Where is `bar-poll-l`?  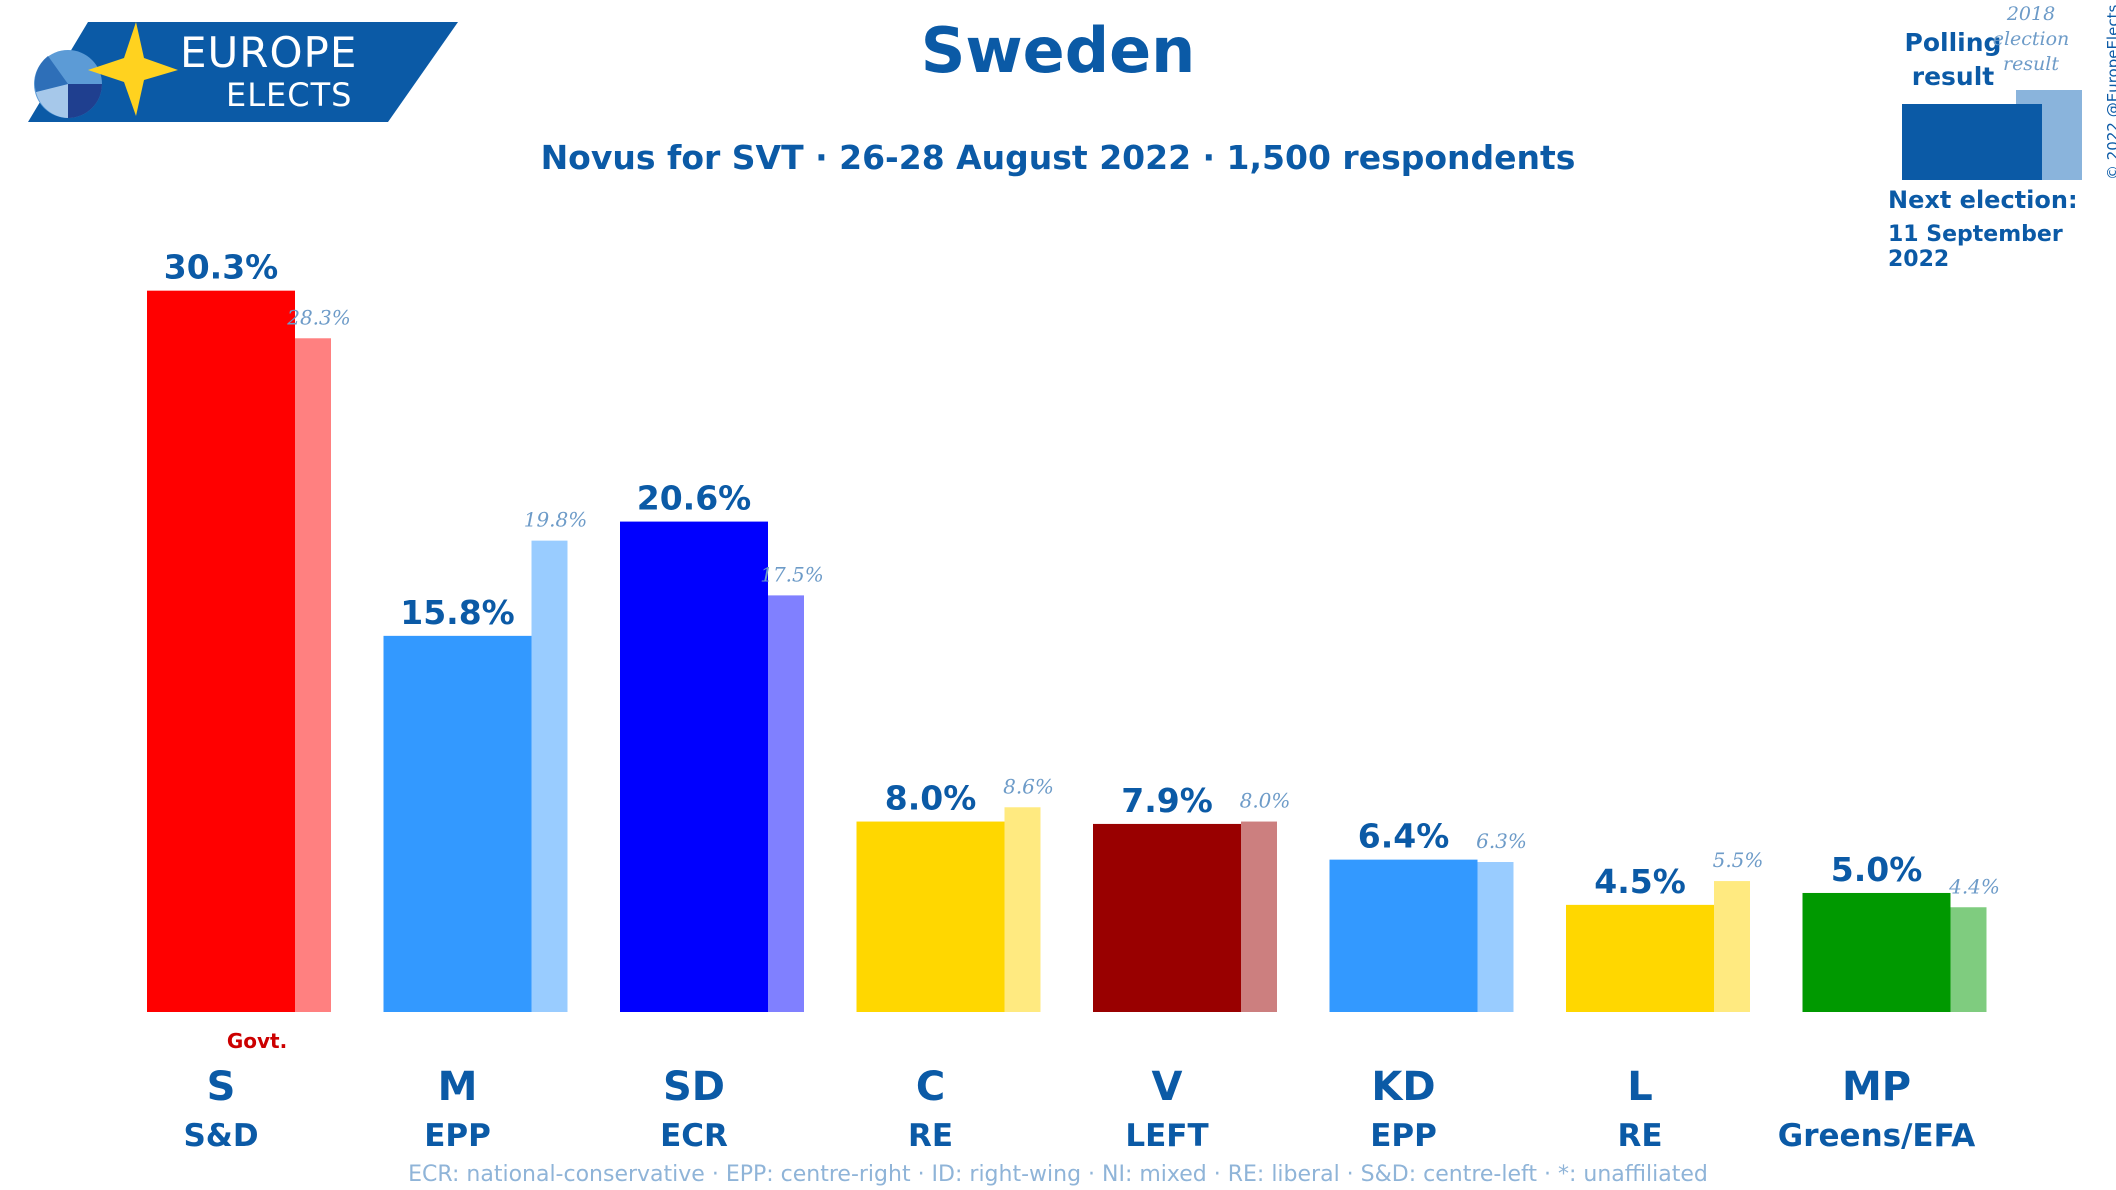 bar-poll-l is located at coordinates (1640, 958).